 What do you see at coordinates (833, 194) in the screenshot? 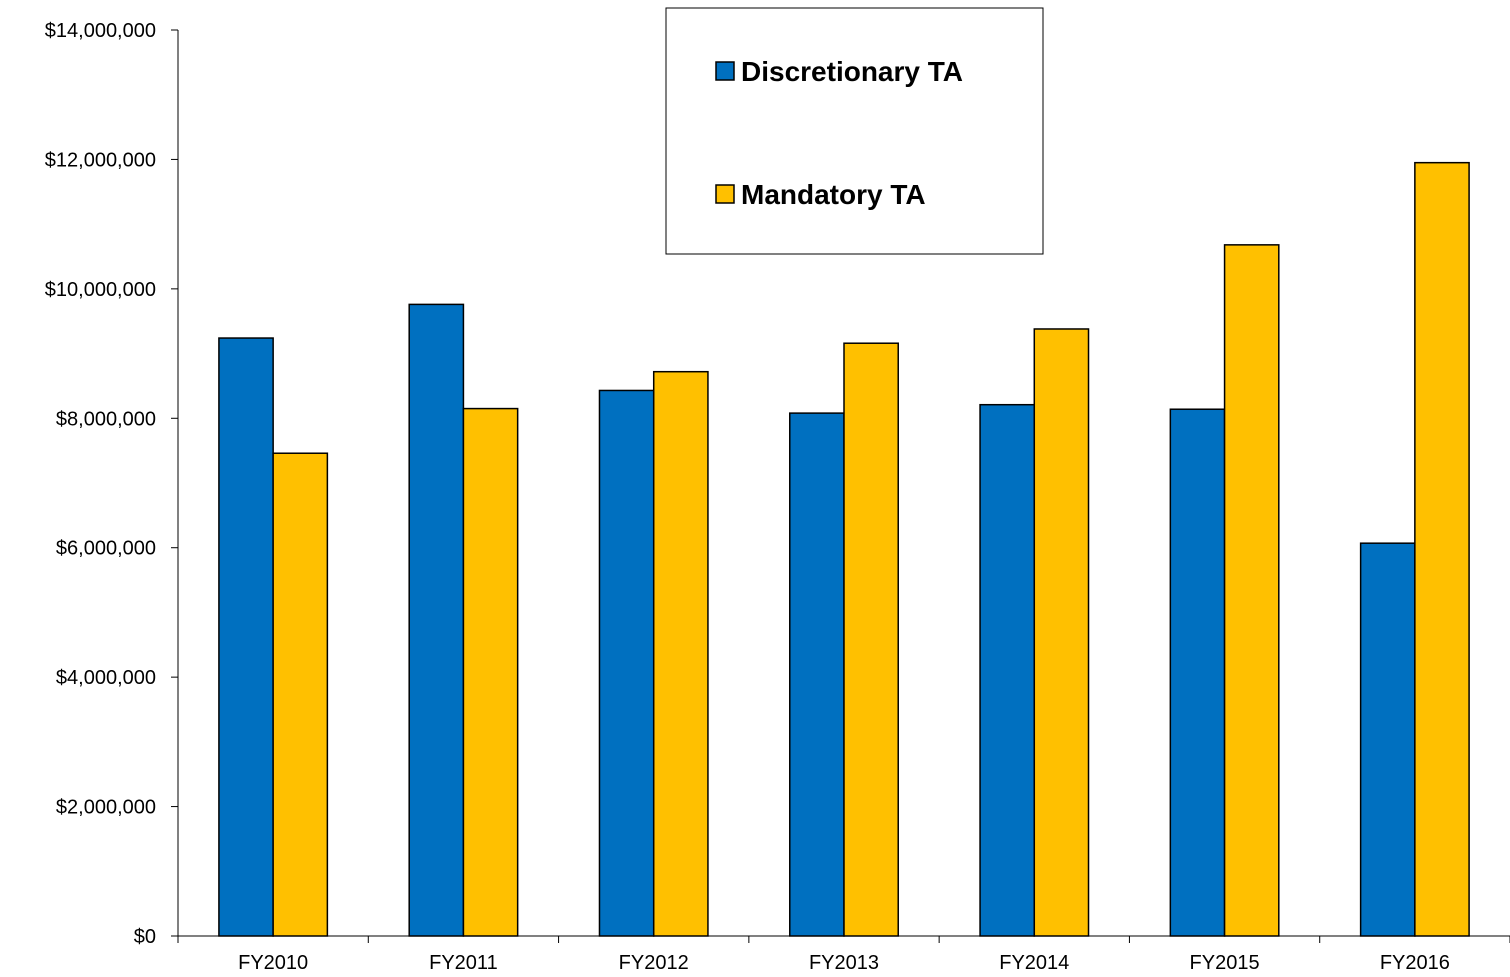
I see `legend-label-mandatory: Mandatory TA` at bounding box center [833, 194].